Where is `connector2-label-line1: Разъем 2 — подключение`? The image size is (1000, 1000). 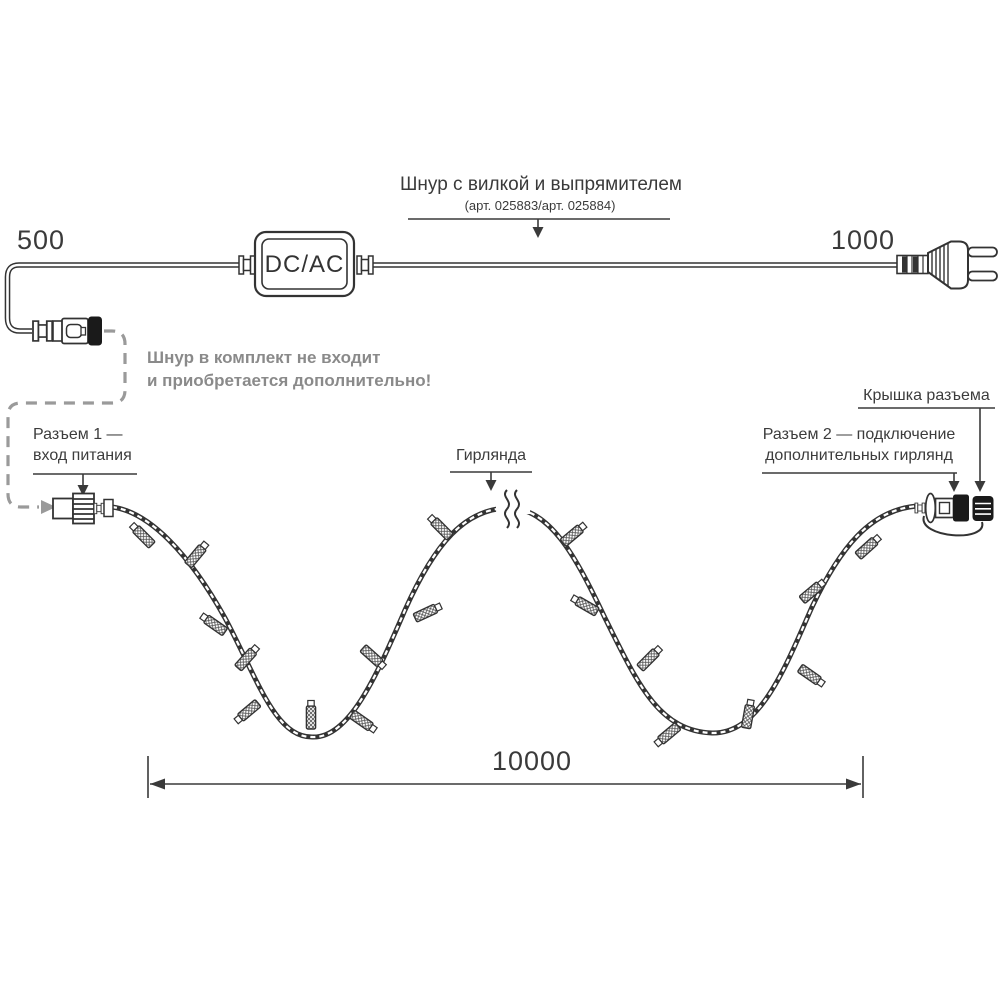
connector2-label-line1: Разъем 2 — подключение is located at coordinates (859, 434).